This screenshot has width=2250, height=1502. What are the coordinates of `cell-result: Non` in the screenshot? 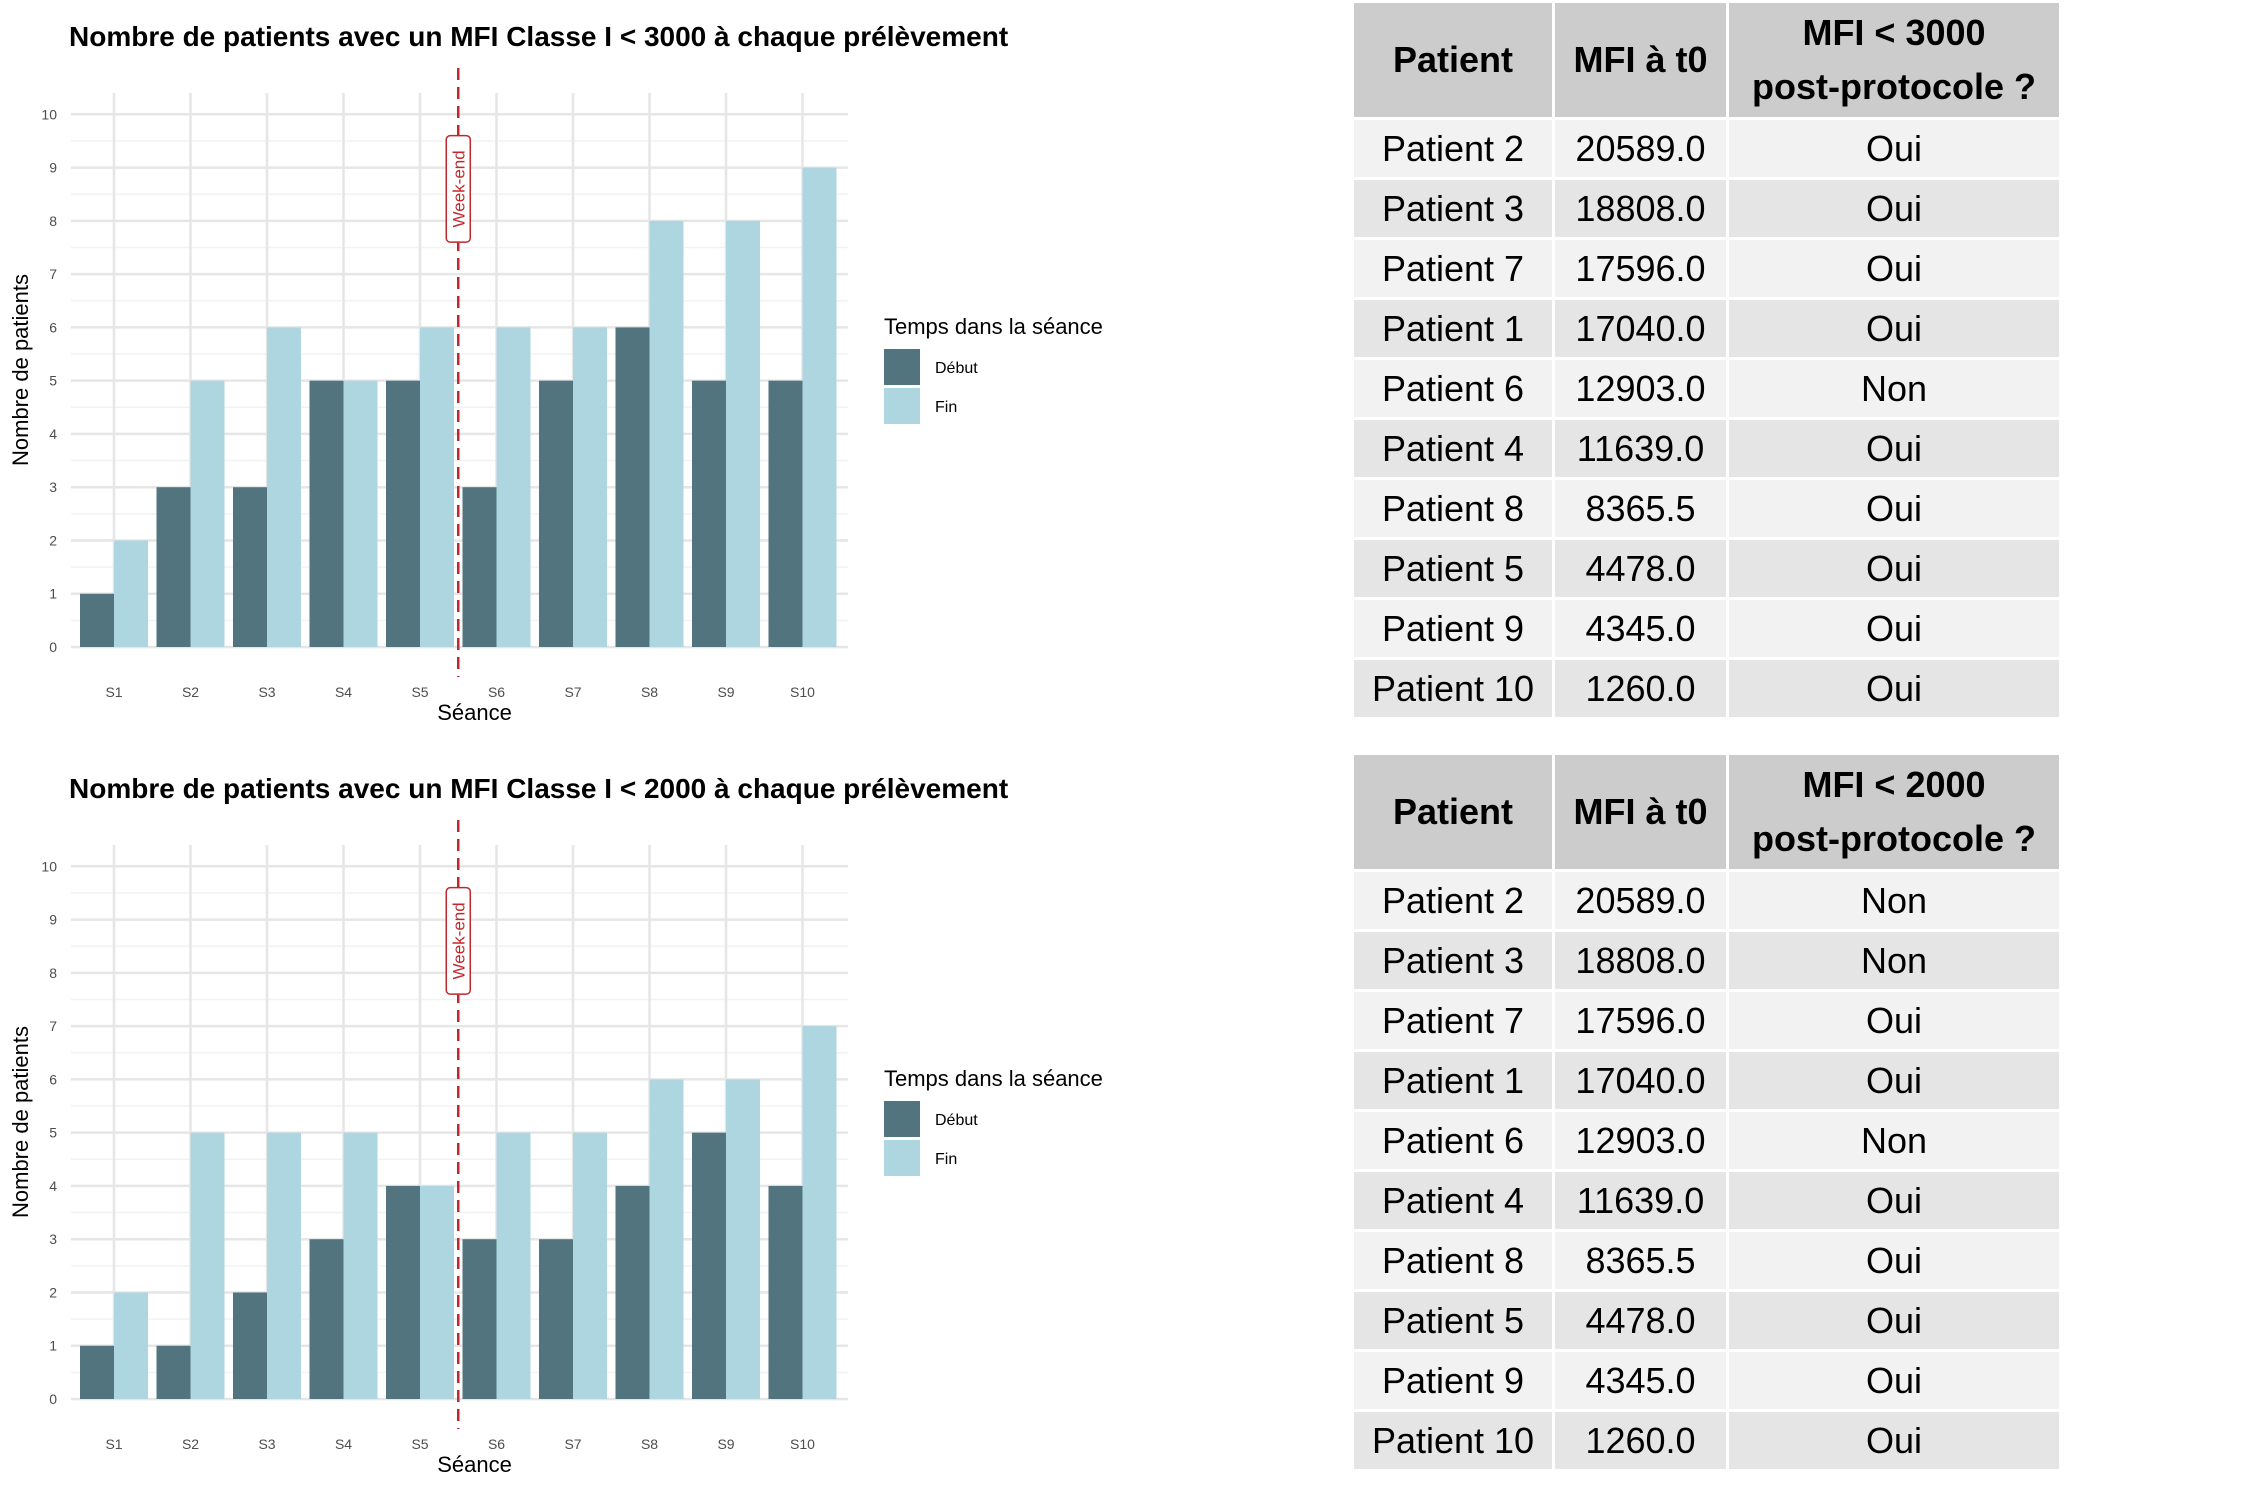 It's located at (1894, 960).